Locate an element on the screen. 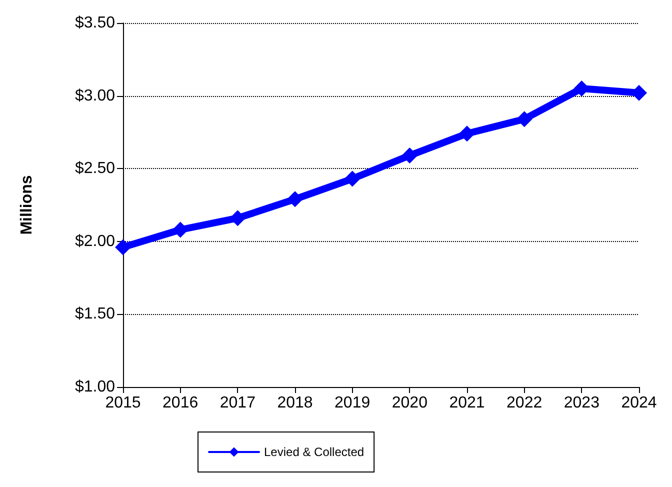  x-tick-label: 2024 is located at coordinates (639, 403).